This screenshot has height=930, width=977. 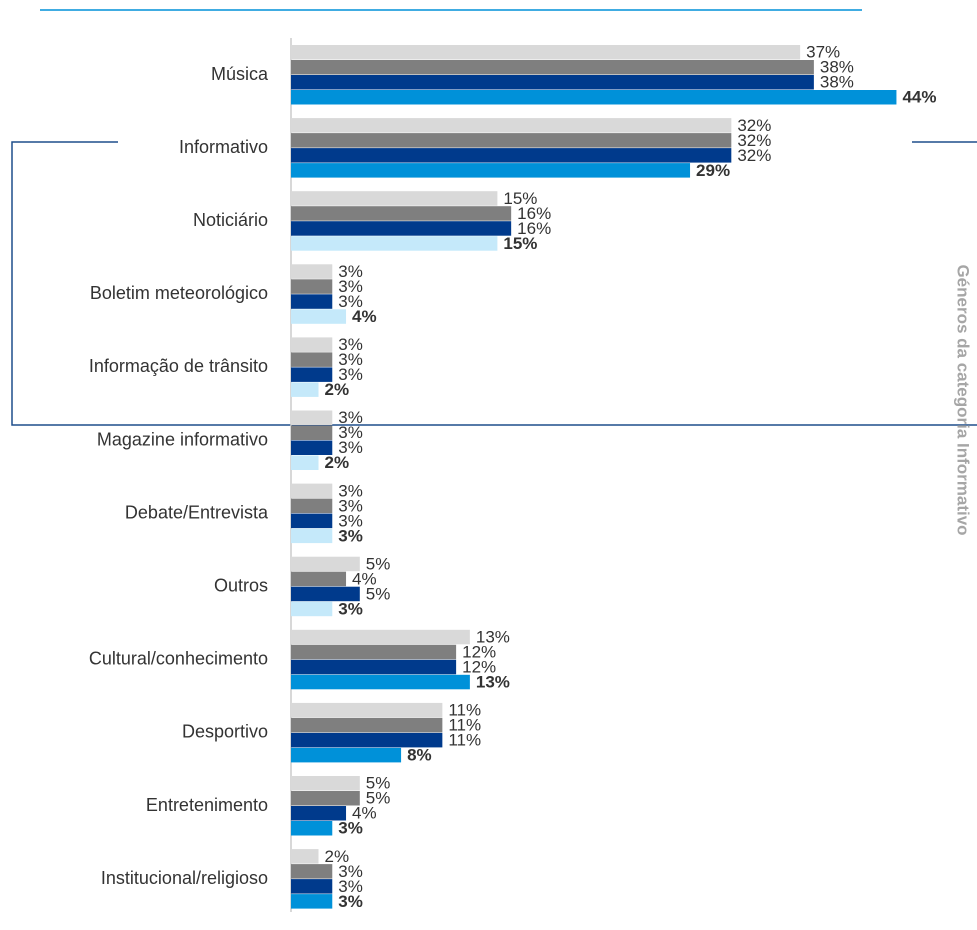 I want to click on category-label: Magazine informativo, so click(x=182, y=439).